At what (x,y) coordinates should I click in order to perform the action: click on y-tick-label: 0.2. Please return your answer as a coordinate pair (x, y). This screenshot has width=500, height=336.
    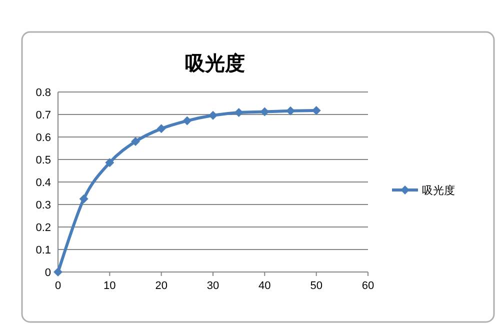
    Looking at the image, I should click on (43, 228).